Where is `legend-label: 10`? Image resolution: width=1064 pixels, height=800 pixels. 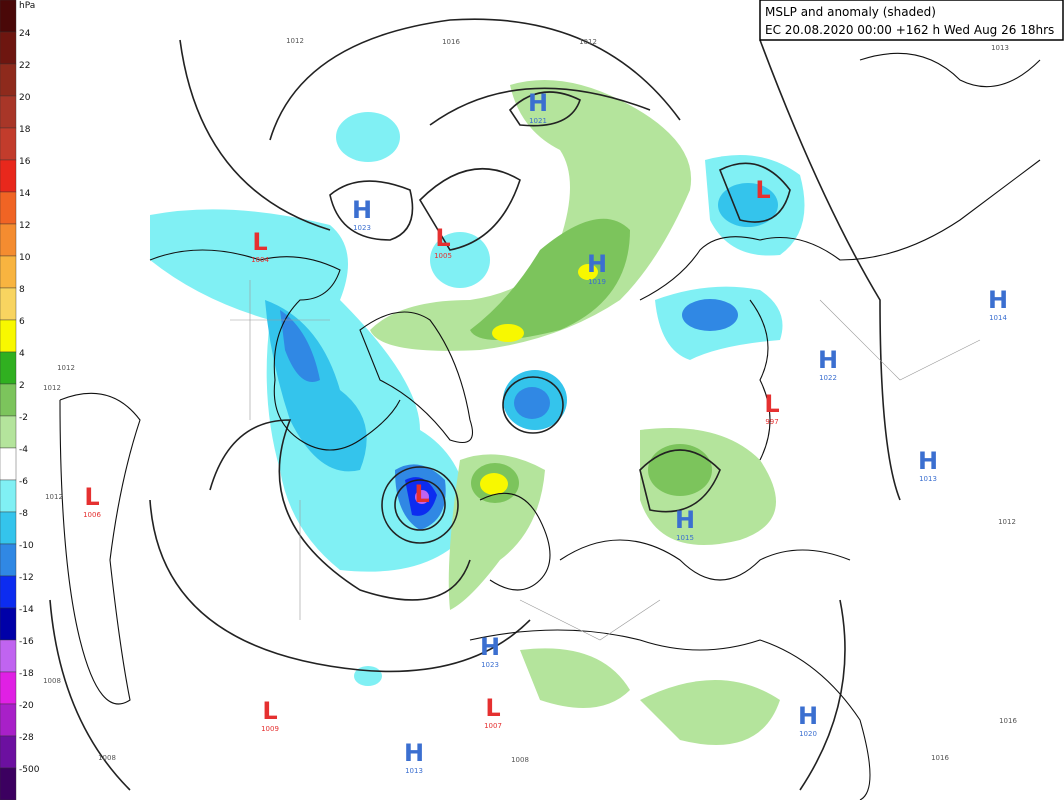 legend-label: 10 is located at coordinates (25, 258).